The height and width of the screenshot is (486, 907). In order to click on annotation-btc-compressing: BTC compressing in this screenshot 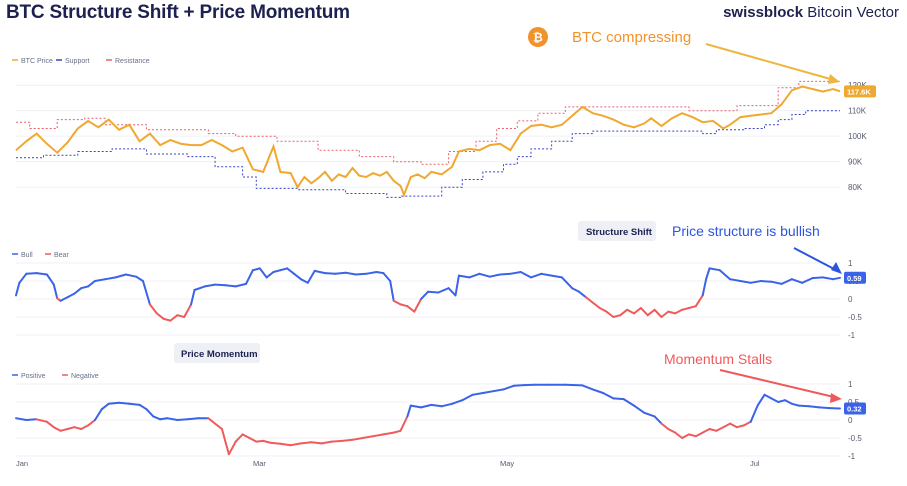, I will do `click(631, 37)`.